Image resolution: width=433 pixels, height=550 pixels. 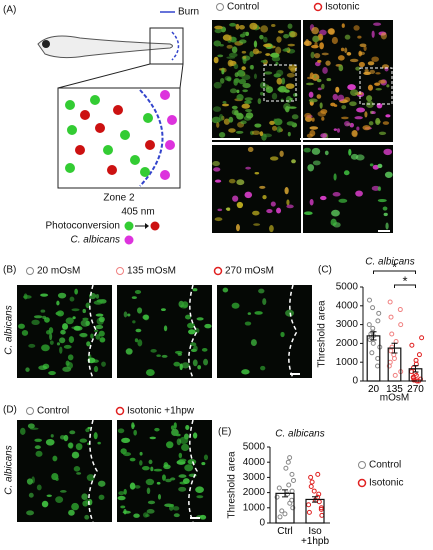 What do you see at coordinates (347, 287) in the screenshot?
I see `y-tick-label: 5000` at bounding box center [347, 287].